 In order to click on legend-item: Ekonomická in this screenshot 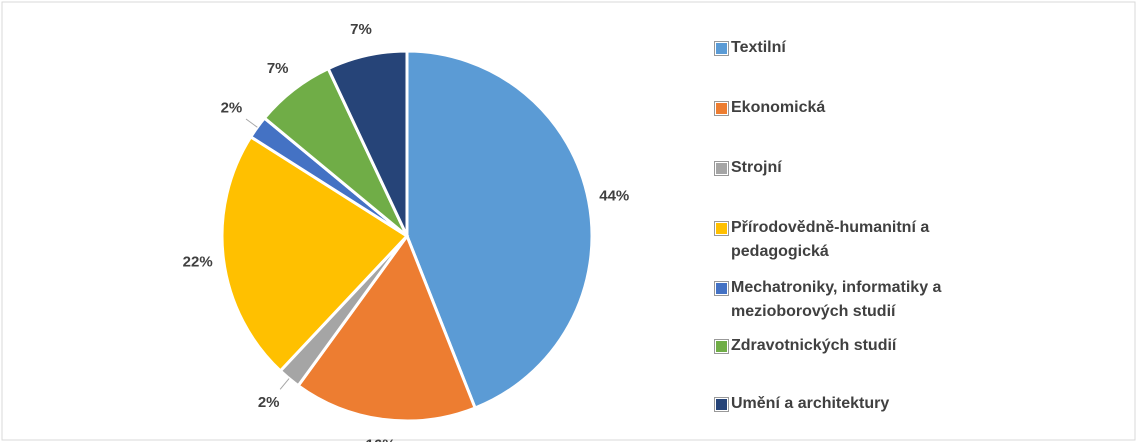, I will do `click(915, 108)`.